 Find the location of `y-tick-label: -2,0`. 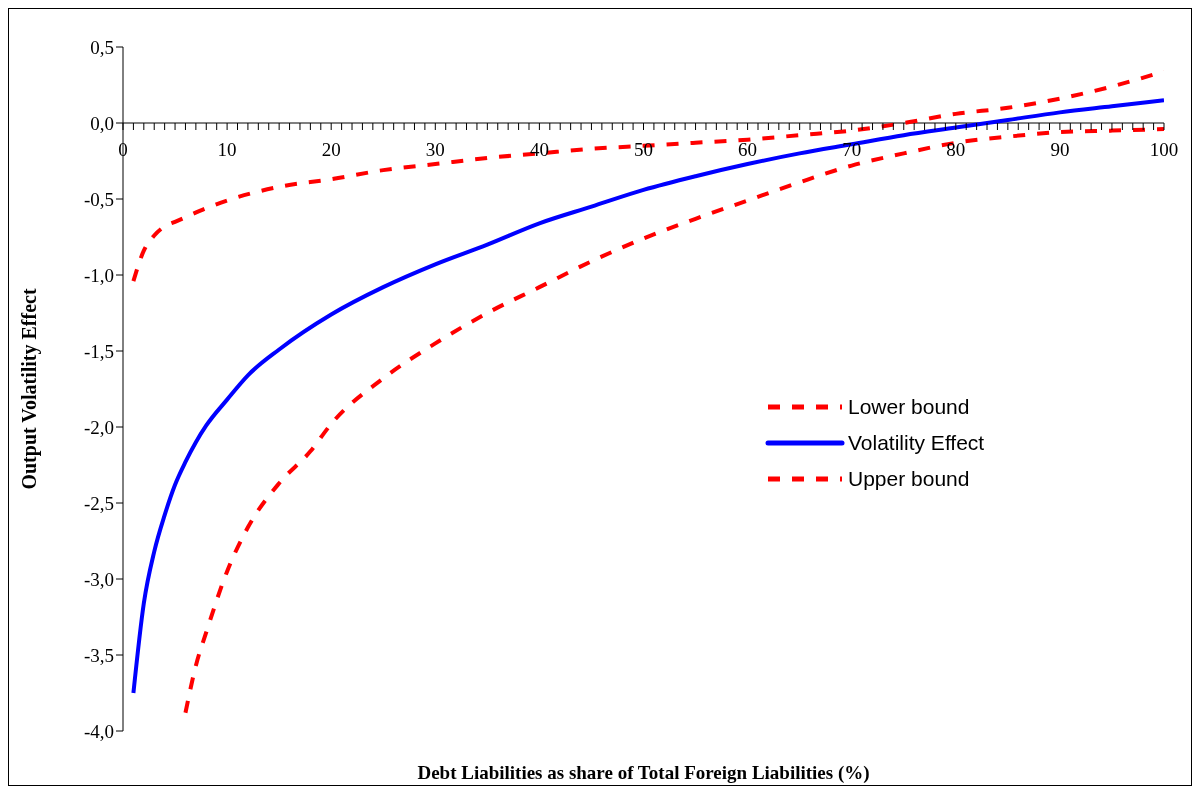

y-tick-label: -2,0 is located at coordinates (98, 427).